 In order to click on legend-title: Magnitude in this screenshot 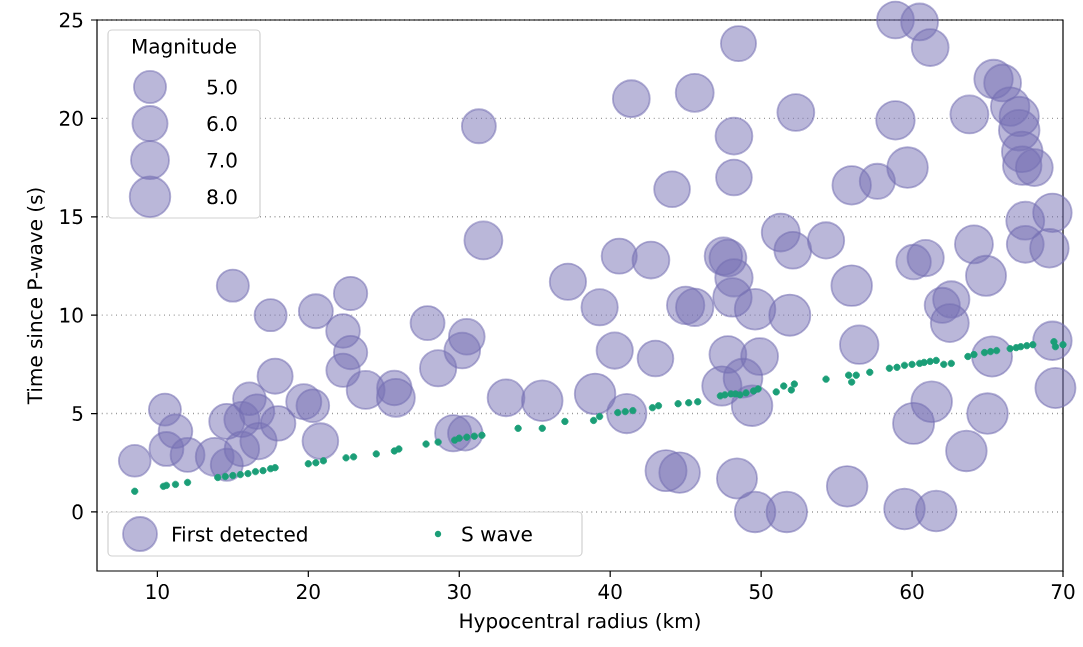, I will do `click(184, 48)`.